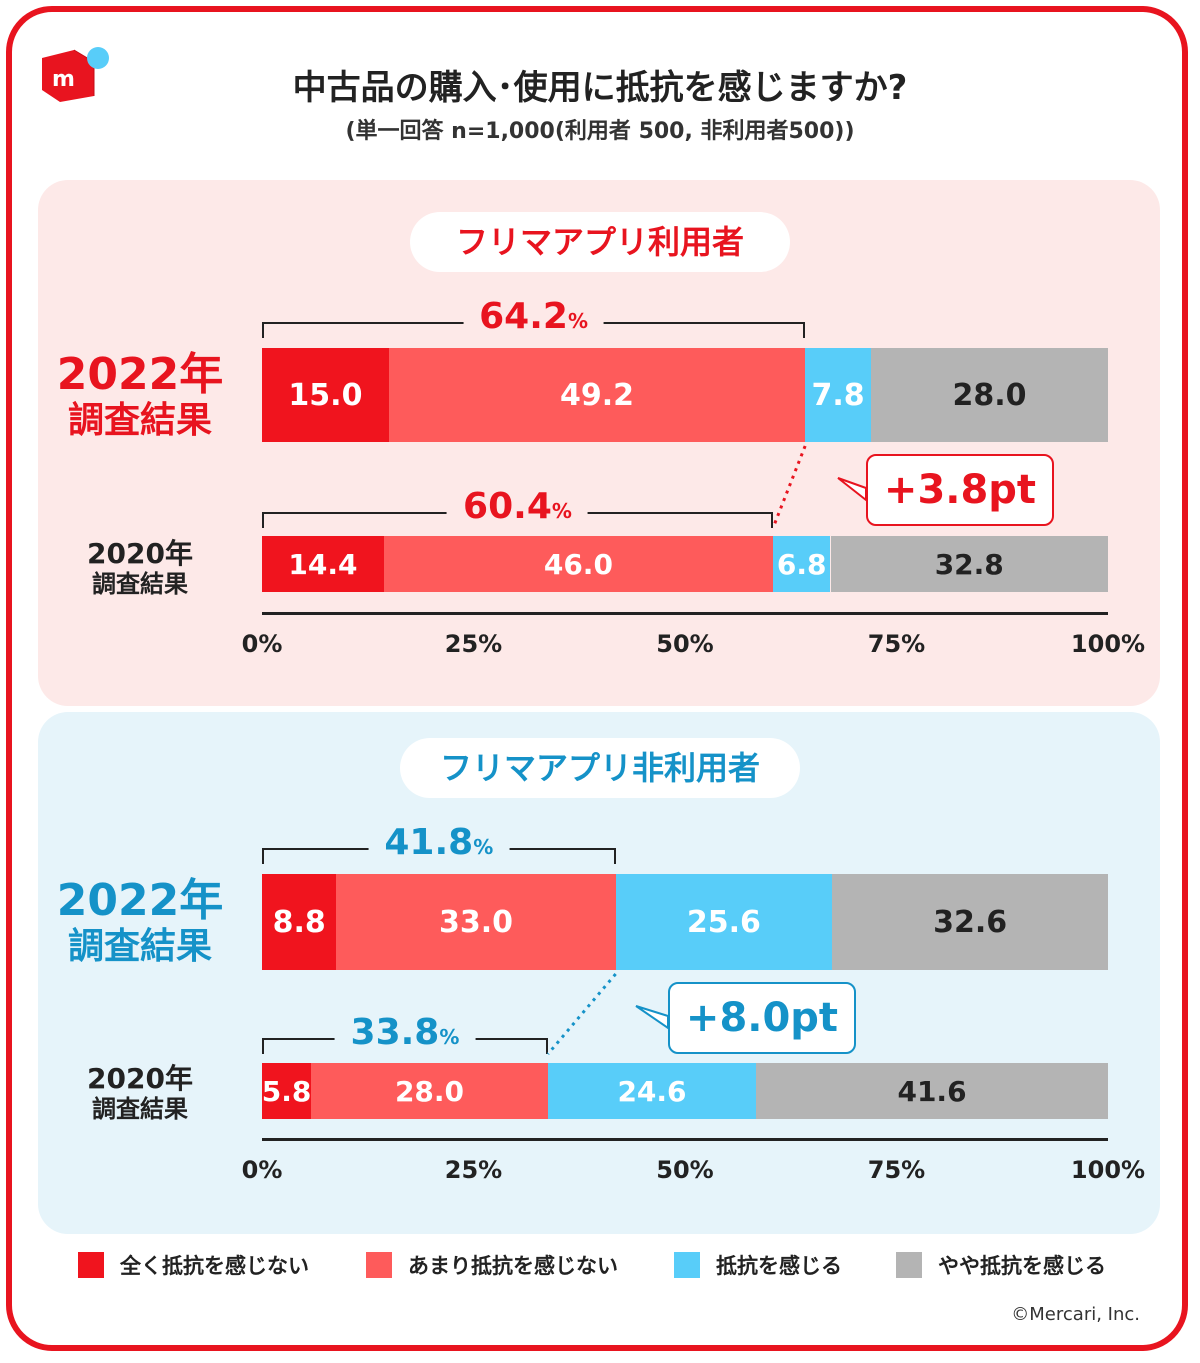 The image size is (1200, 1363). What do you see at coordinates (507, 506) in the screenshot?
I see `bracket-total-number: 60.4` at bounding box center [507, 506].